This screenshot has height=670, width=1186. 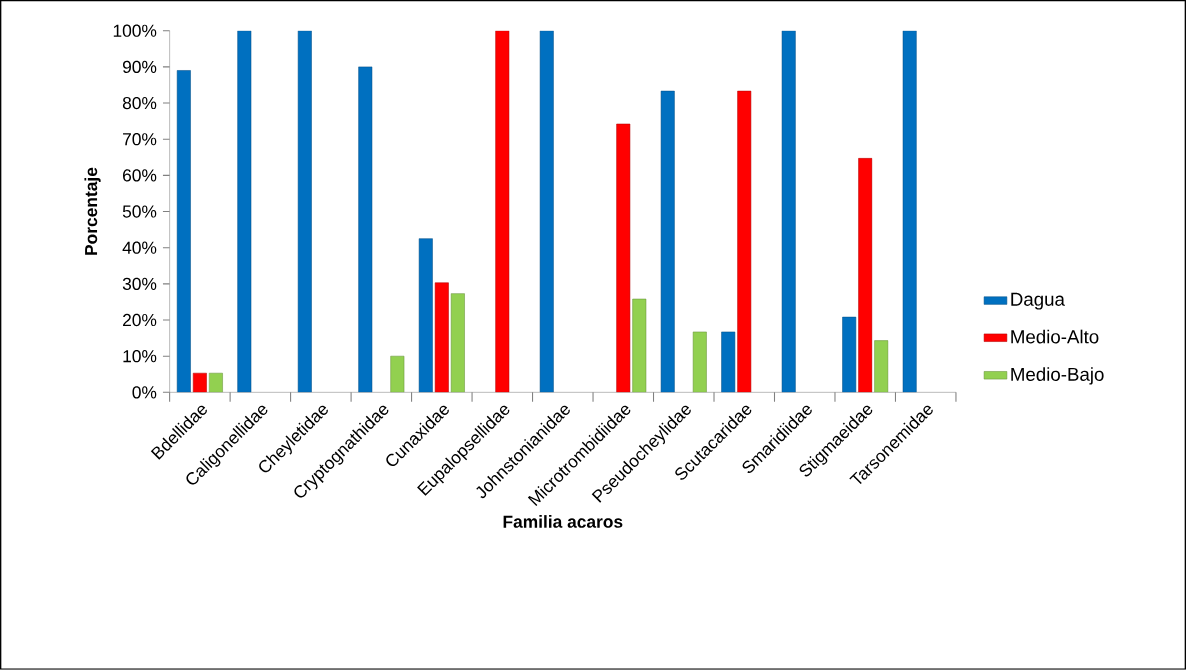 What do you see at coordinates (140, 356) in the screenshot?
I see `y-tick-label: 10%` at bounding box center [140, 356].